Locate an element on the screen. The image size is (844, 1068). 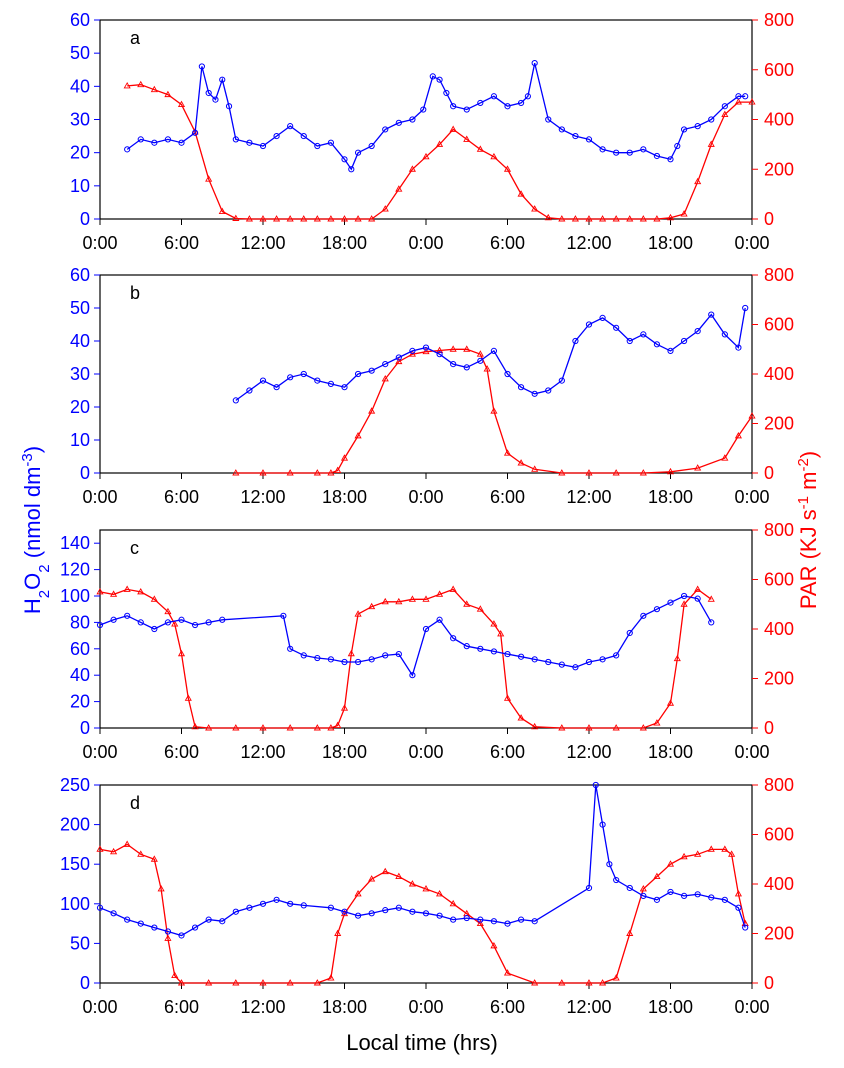
y-left-tick-label: 30 is located at coordinates (80, 120).